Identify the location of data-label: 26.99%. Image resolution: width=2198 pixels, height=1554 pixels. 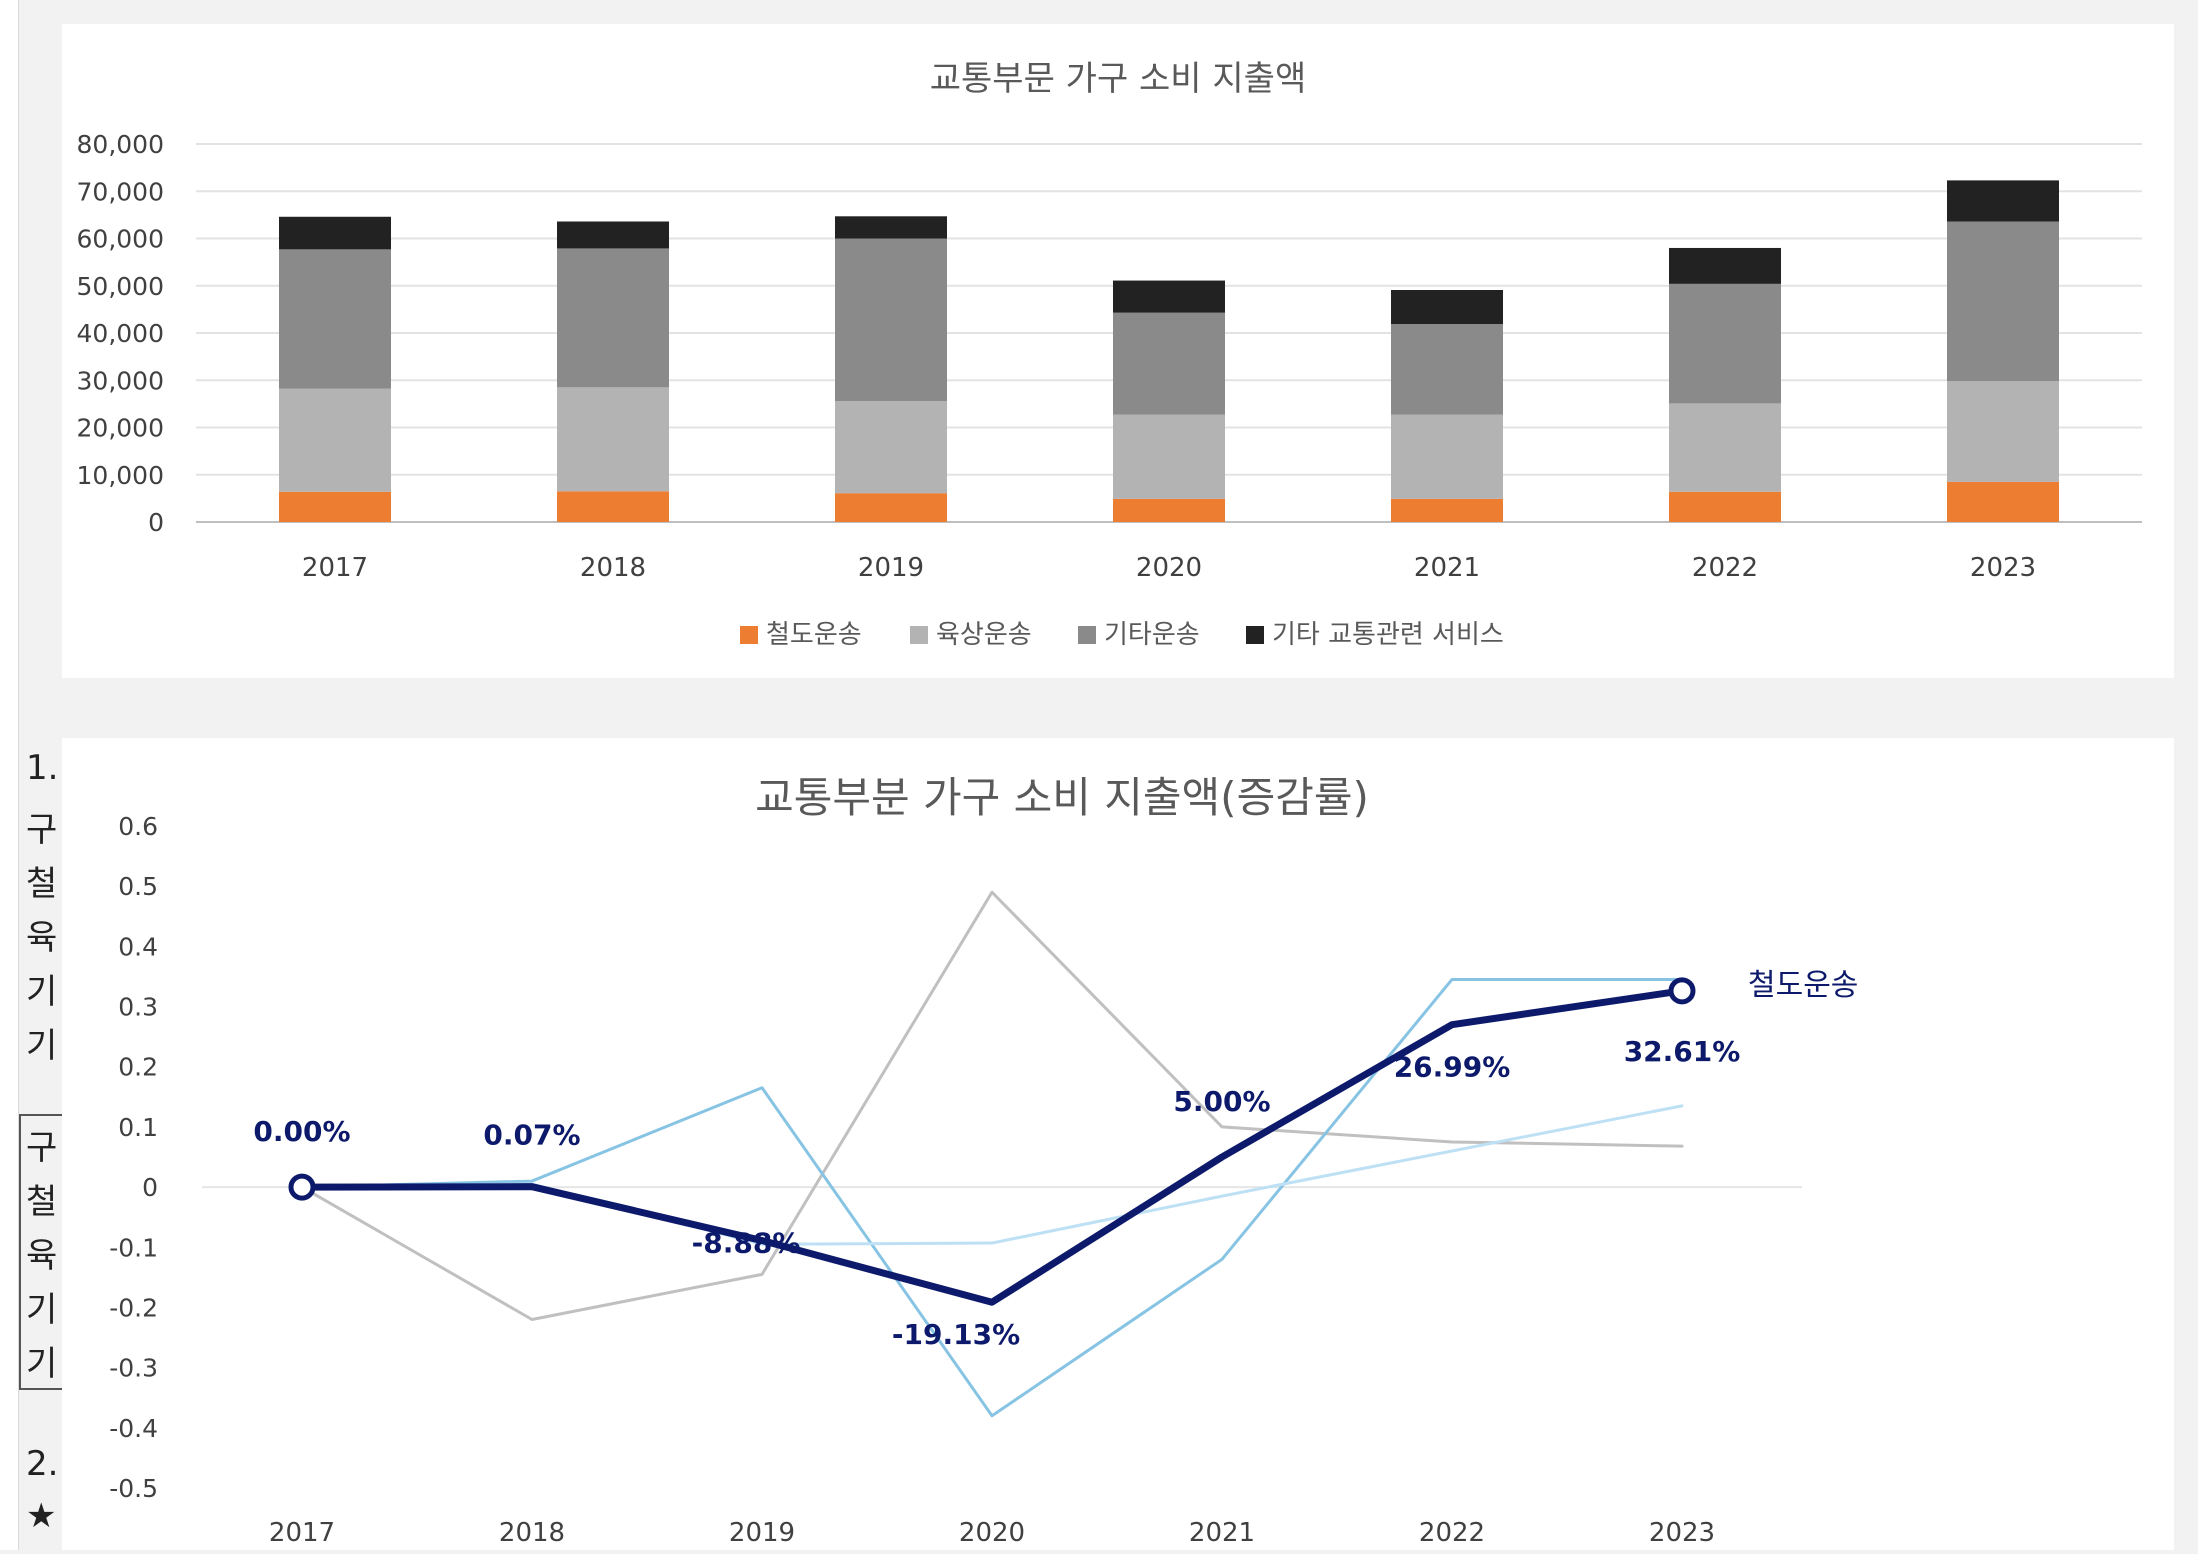
(1452, 1067).